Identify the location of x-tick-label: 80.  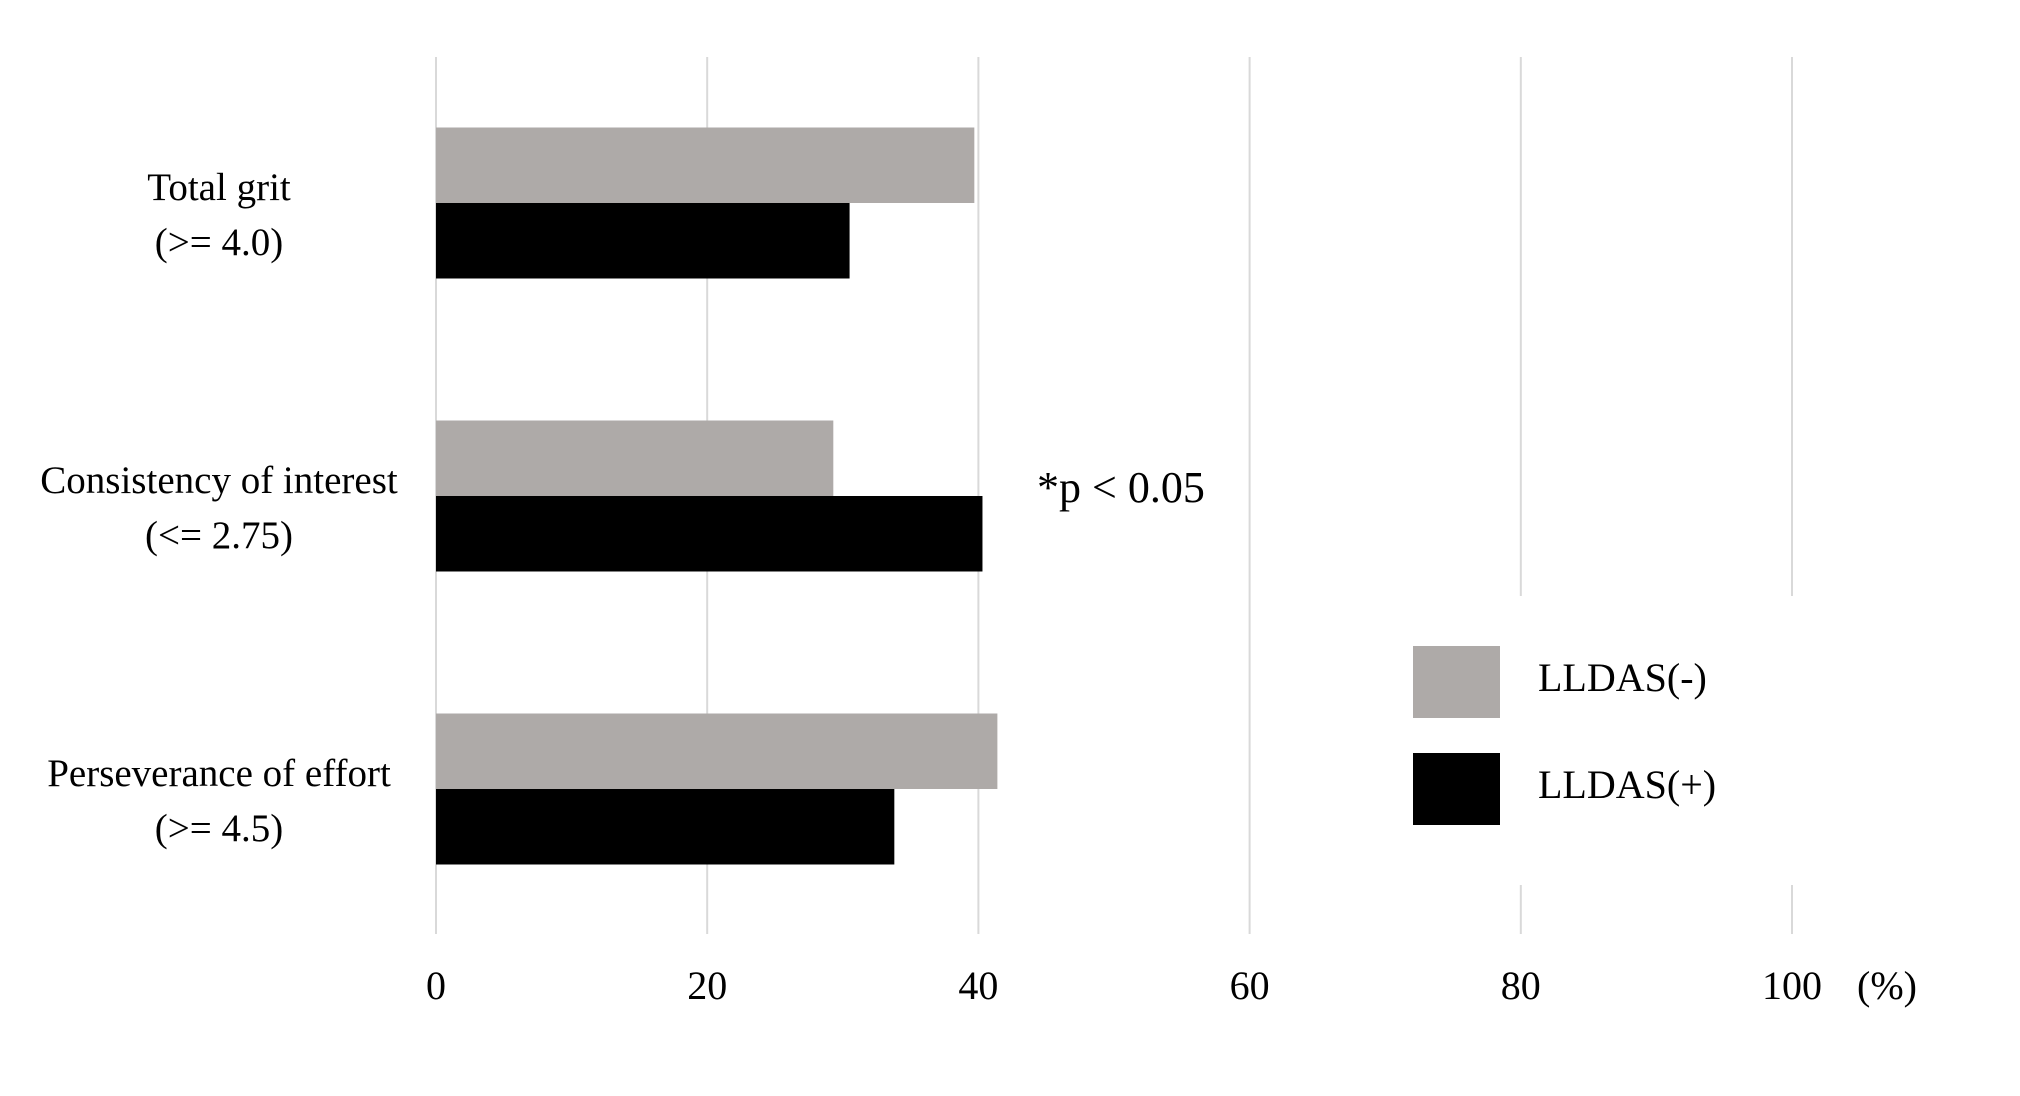
(1521, 985).